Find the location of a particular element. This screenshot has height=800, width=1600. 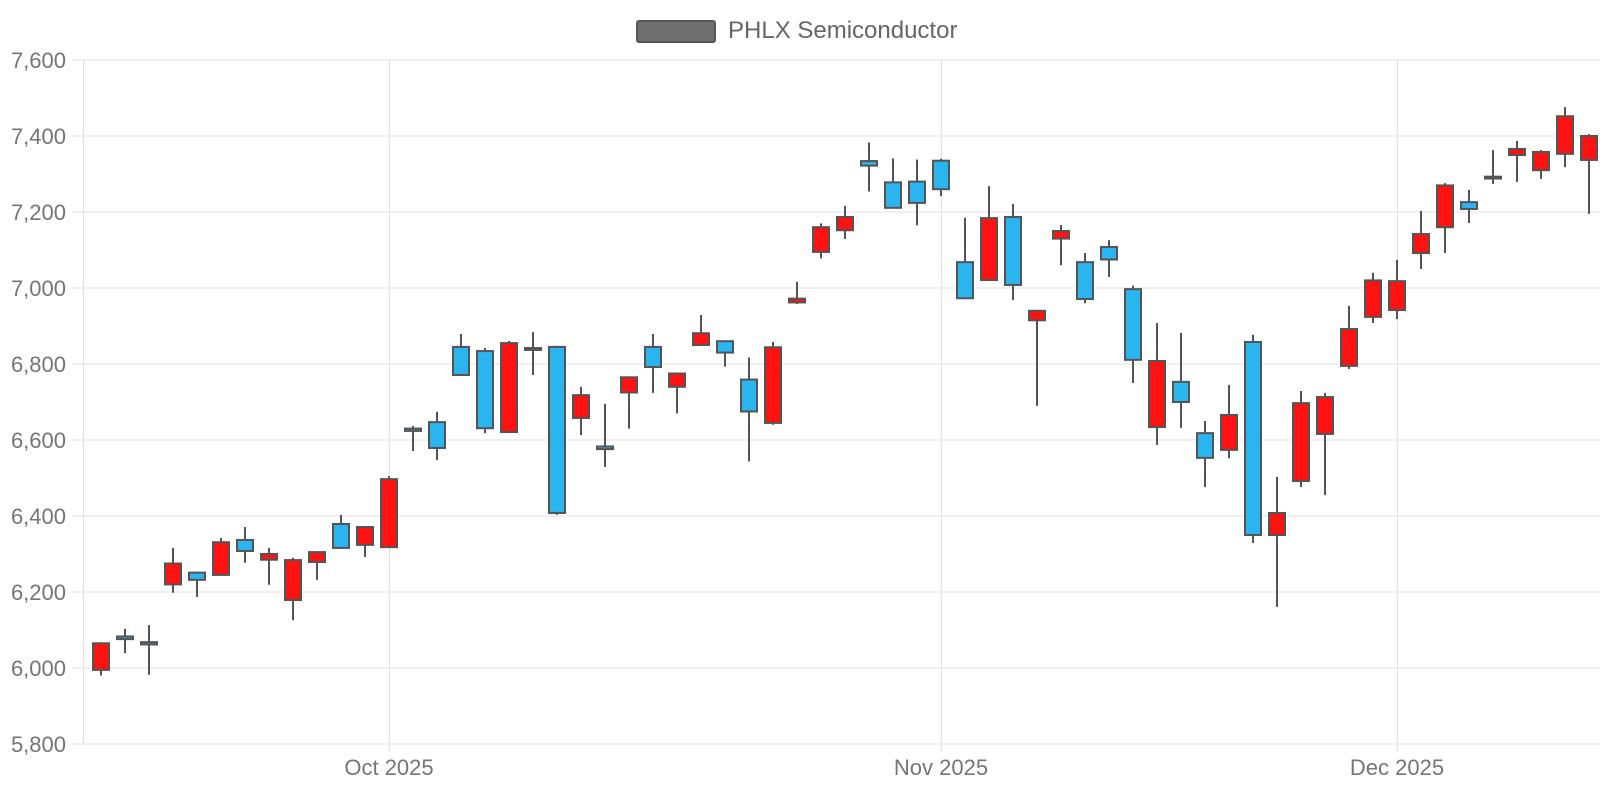

y-axis-label: 7,600 is located at coordinates (38, 60).